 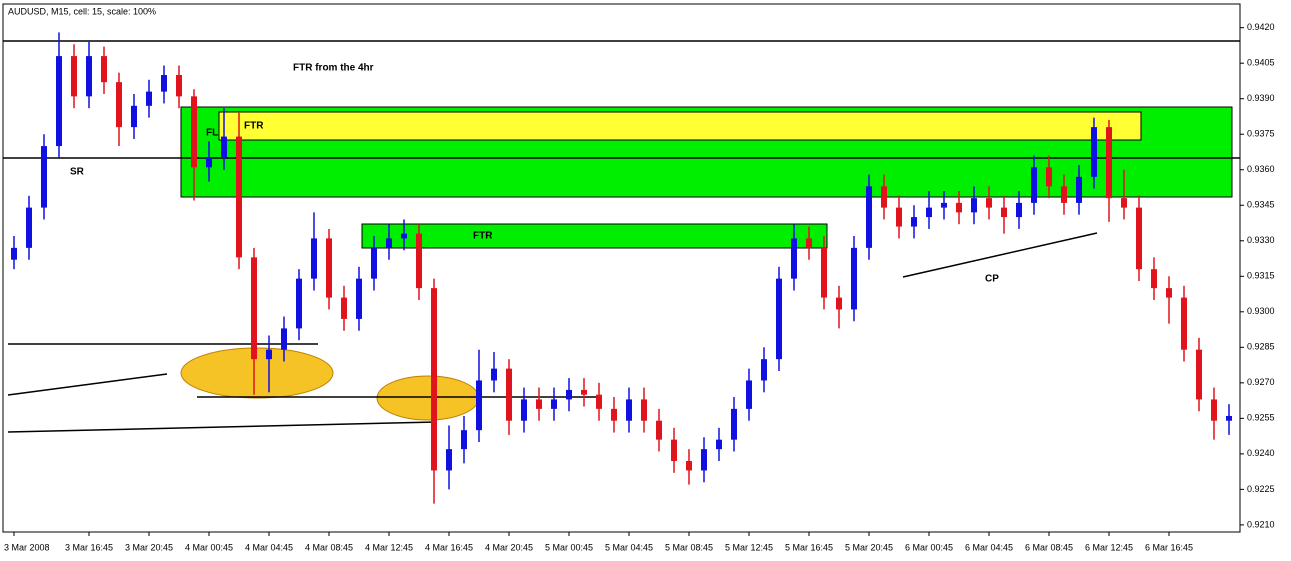 What do you see at coordinates (389, 547) in the screenshot?
I see `x-tick-label: 4 Mar 12:45` at bounding box center [389, 547].